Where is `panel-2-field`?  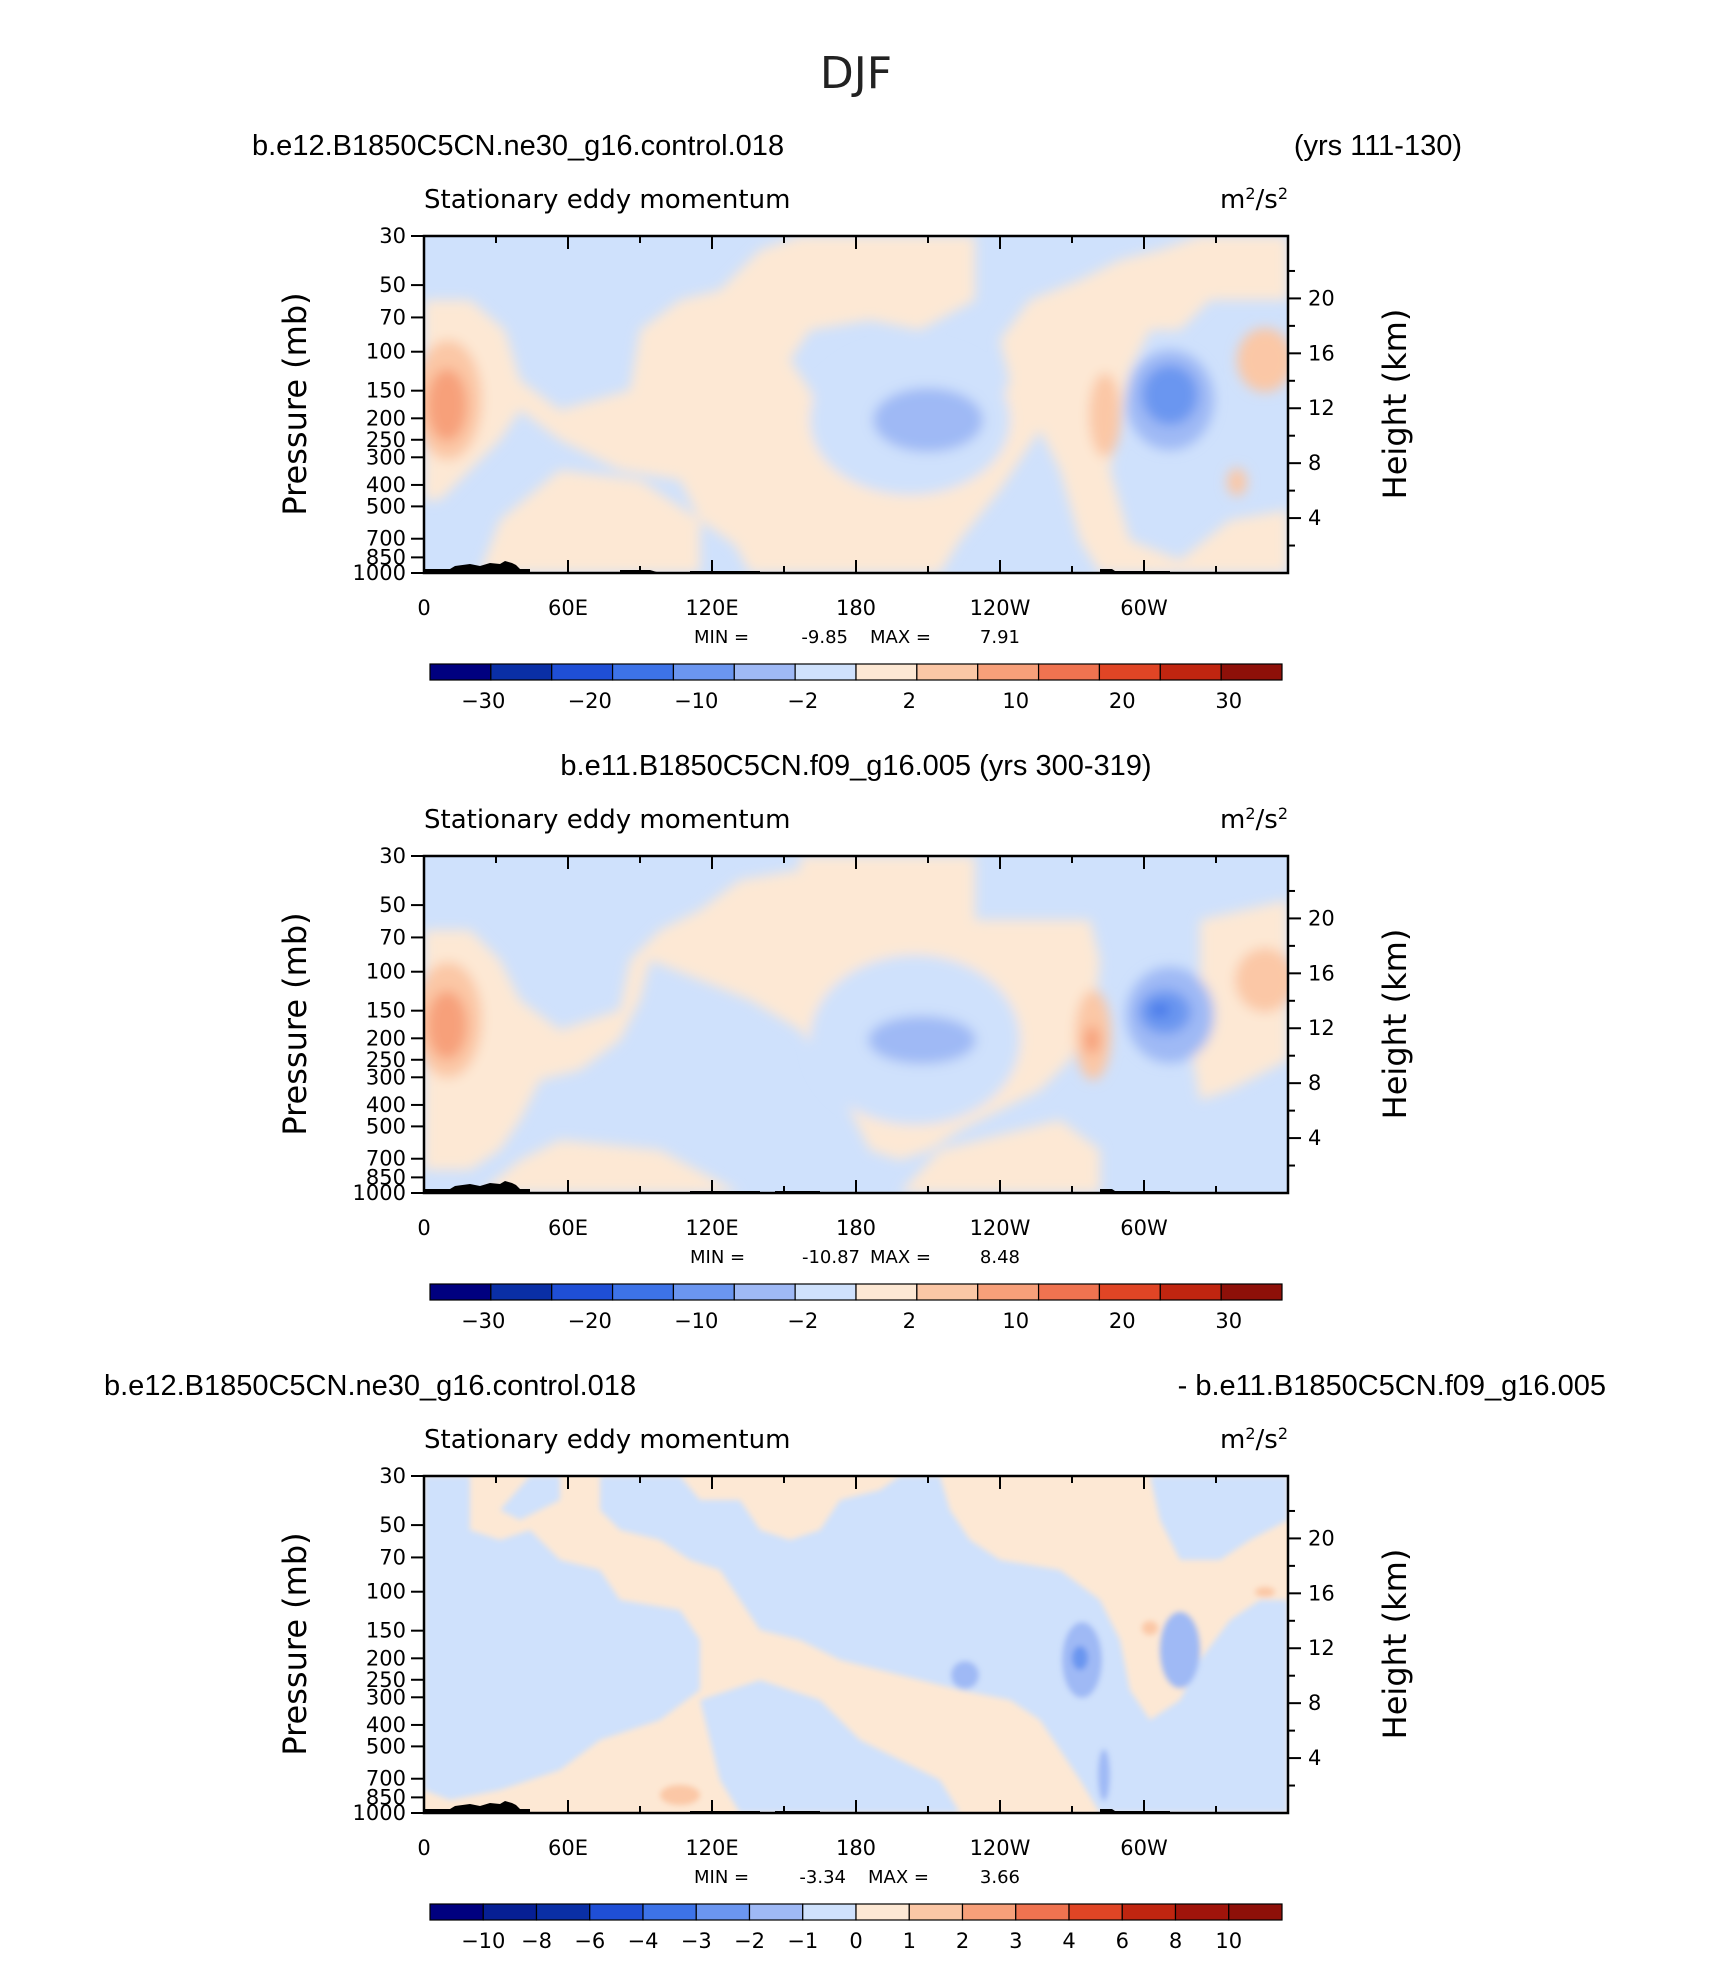 panel-2-field is located at coordinates (856, 1024).